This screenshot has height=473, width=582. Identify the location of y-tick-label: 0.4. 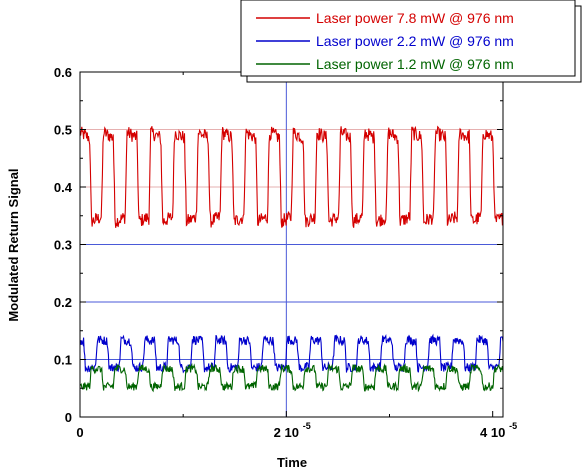
(63, 187).